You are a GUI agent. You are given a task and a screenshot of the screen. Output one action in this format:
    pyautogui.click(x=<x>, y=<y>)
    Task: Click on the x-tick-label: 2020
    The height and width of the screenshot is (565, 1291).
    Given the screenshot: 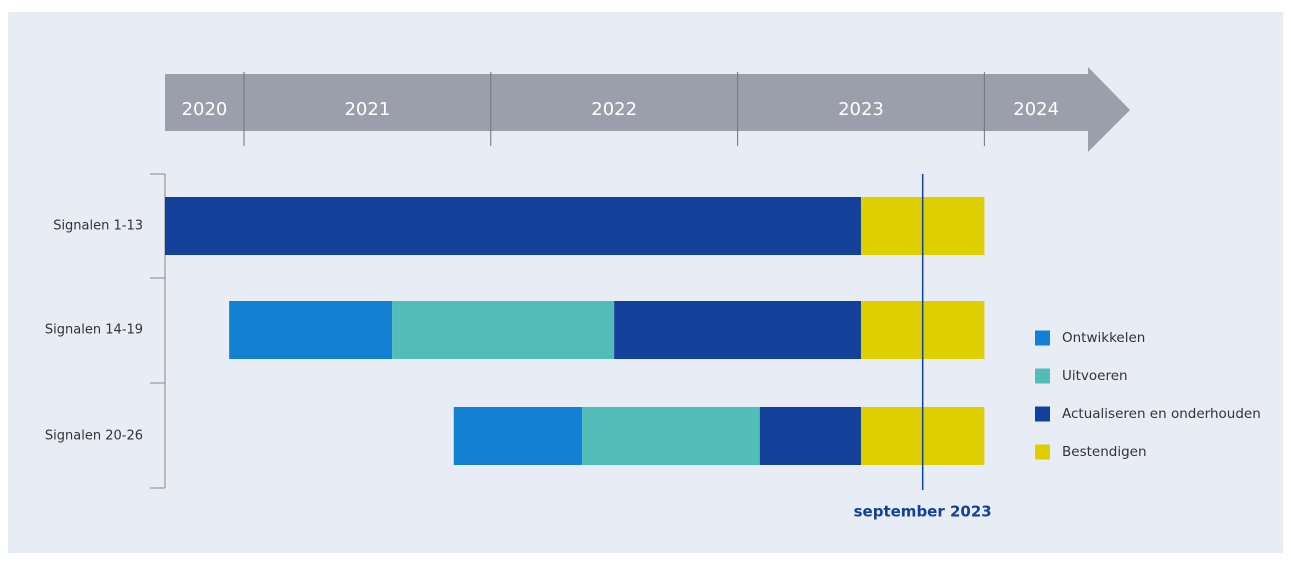 What is the action you would take?
    pyautogui.click(x=205, y=109)
    